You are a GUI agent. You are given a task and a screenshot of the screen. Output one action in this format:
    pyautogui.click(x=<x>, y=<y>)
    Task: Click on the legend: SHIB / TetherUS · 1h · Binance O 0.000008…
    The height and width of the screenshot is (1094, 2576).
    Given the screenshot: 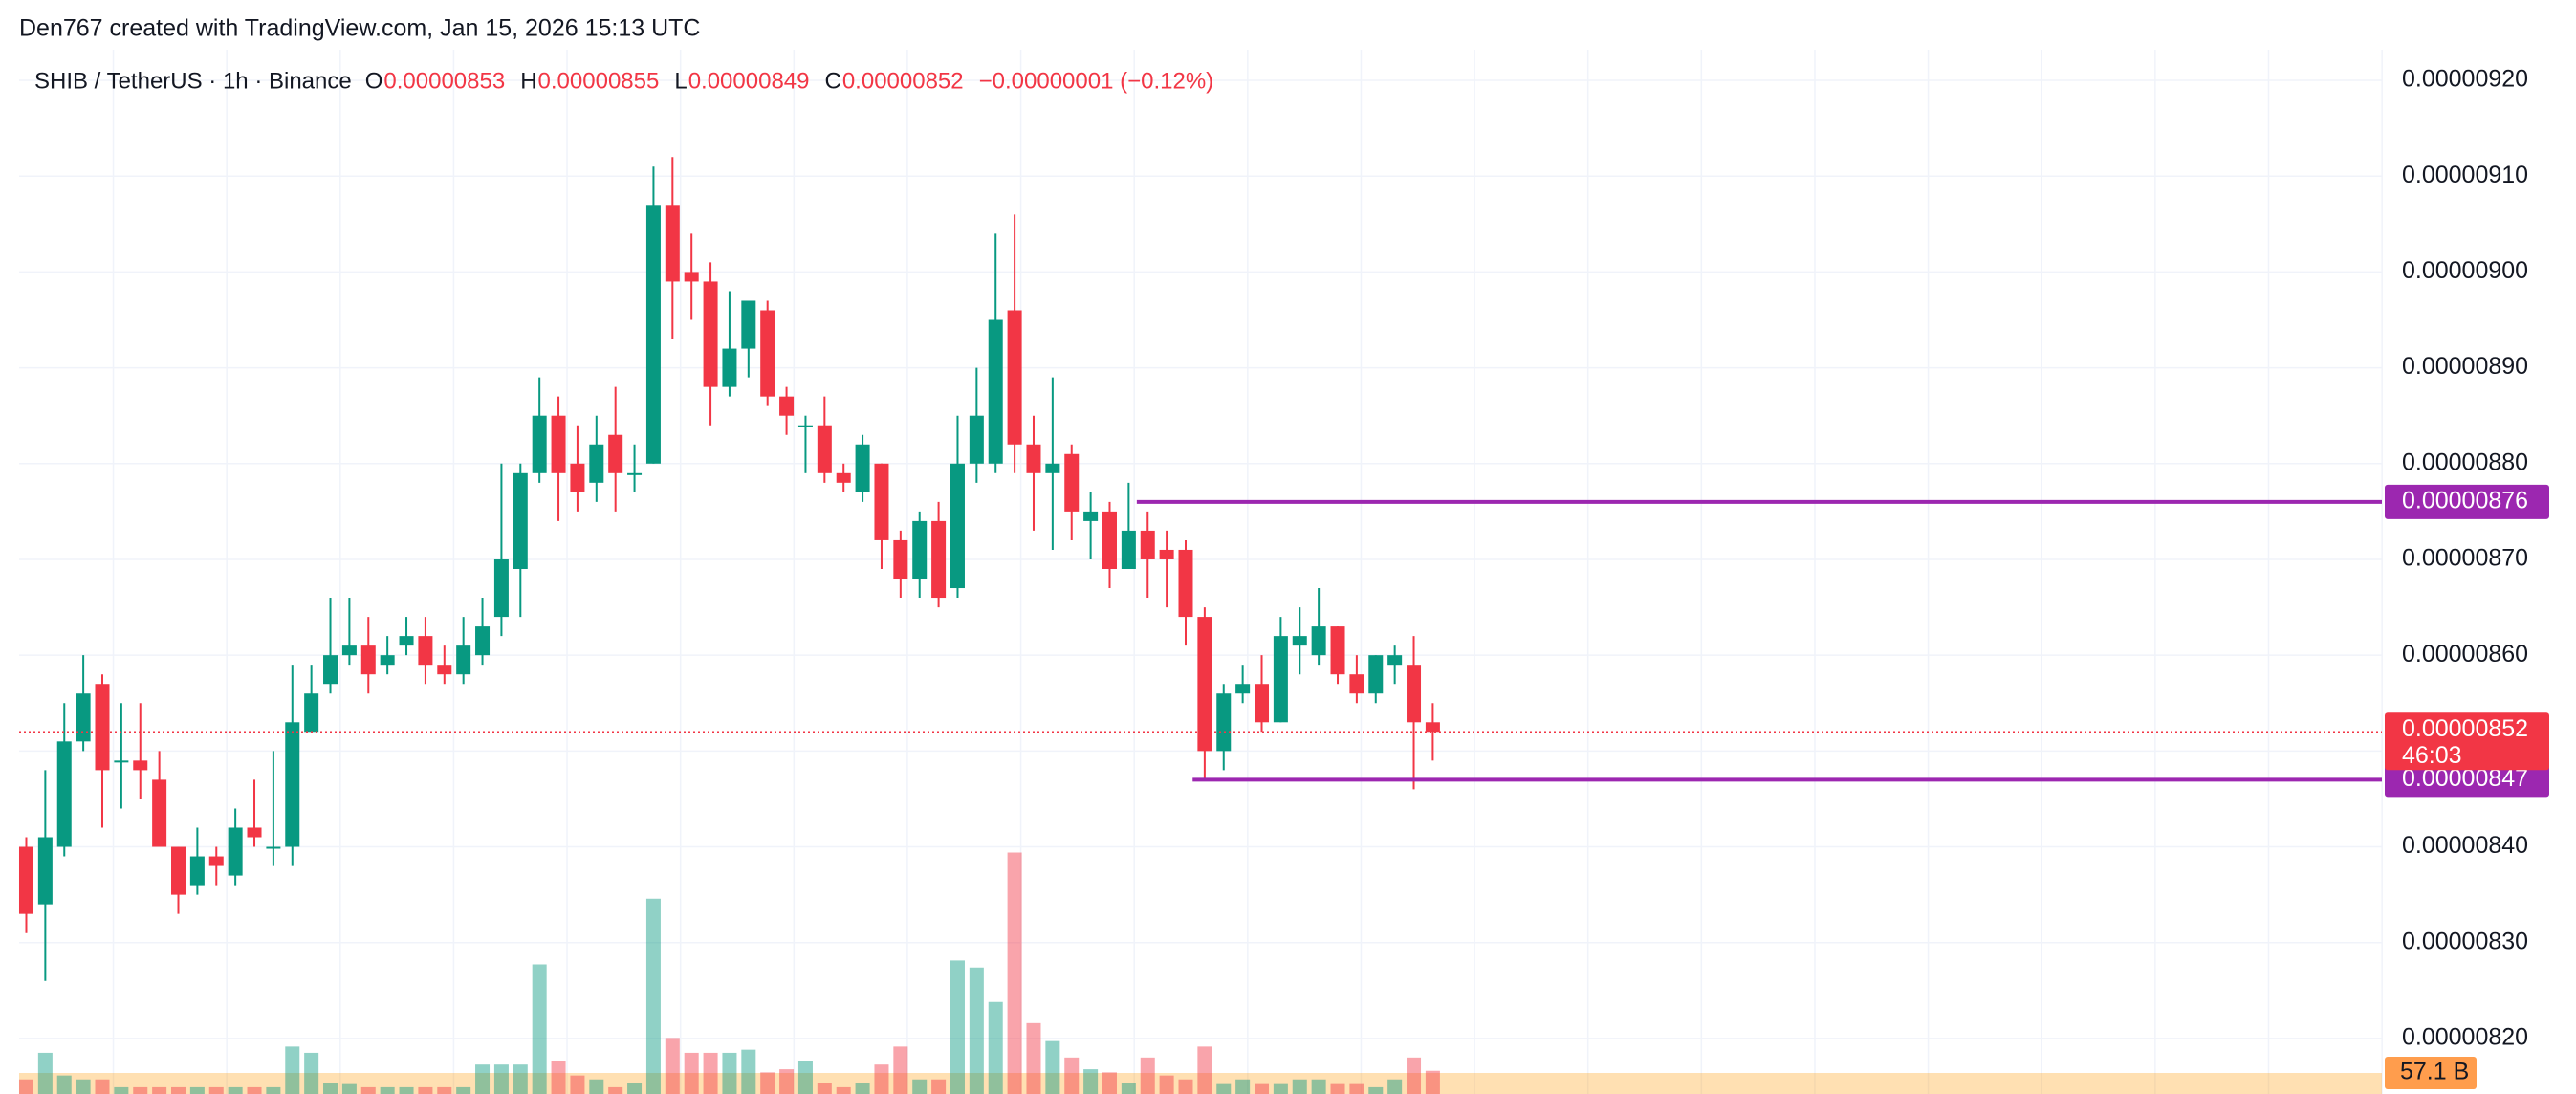 What is the action you would take?
    pyautogui.click(x=623, y=81)
    